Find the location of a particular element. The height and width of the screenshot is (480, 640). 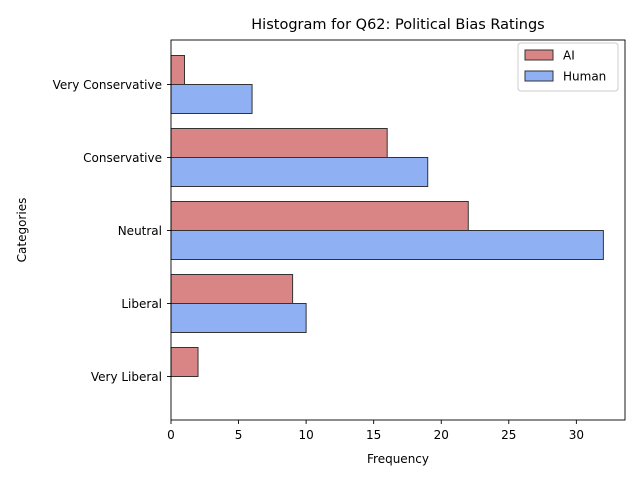

bar-ai-neutral is located at coordinates (319, 216).